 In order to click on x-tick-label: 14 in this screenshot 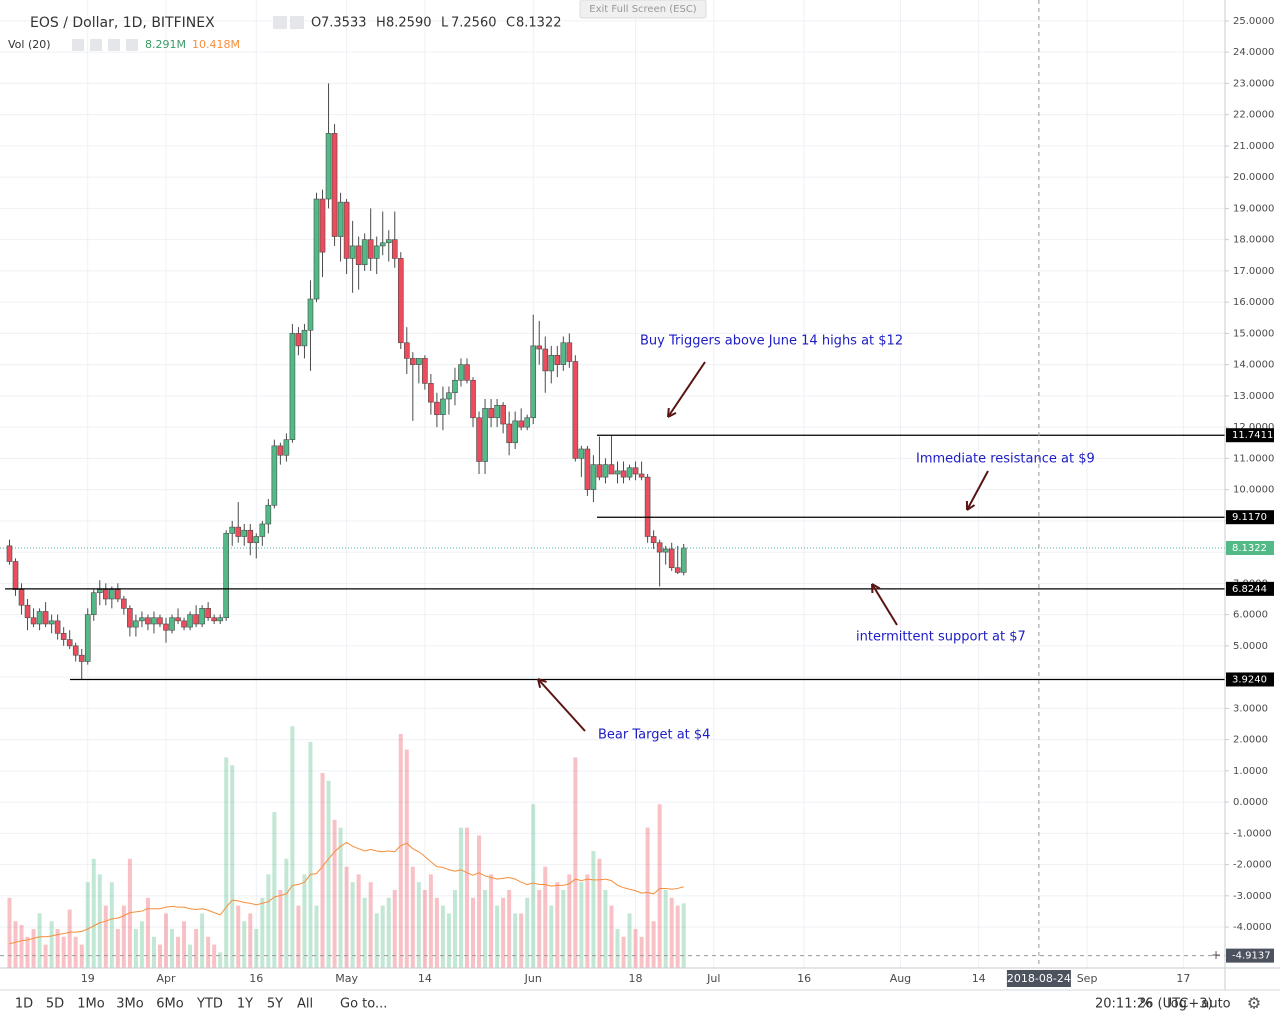, I will do `click(425, 978)`.